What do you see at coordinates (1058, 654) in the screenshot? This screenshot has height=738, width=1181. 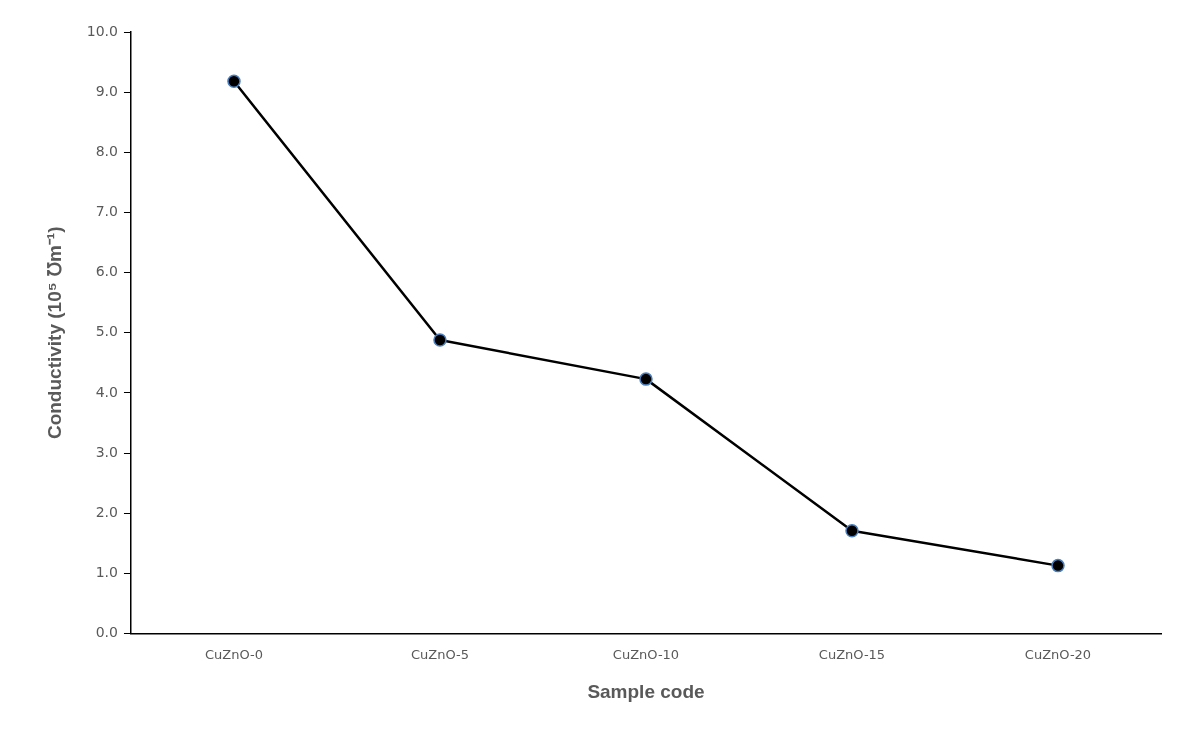 I see `x-tick-label: CuZnO-20` at bounding box center [1058, 654].